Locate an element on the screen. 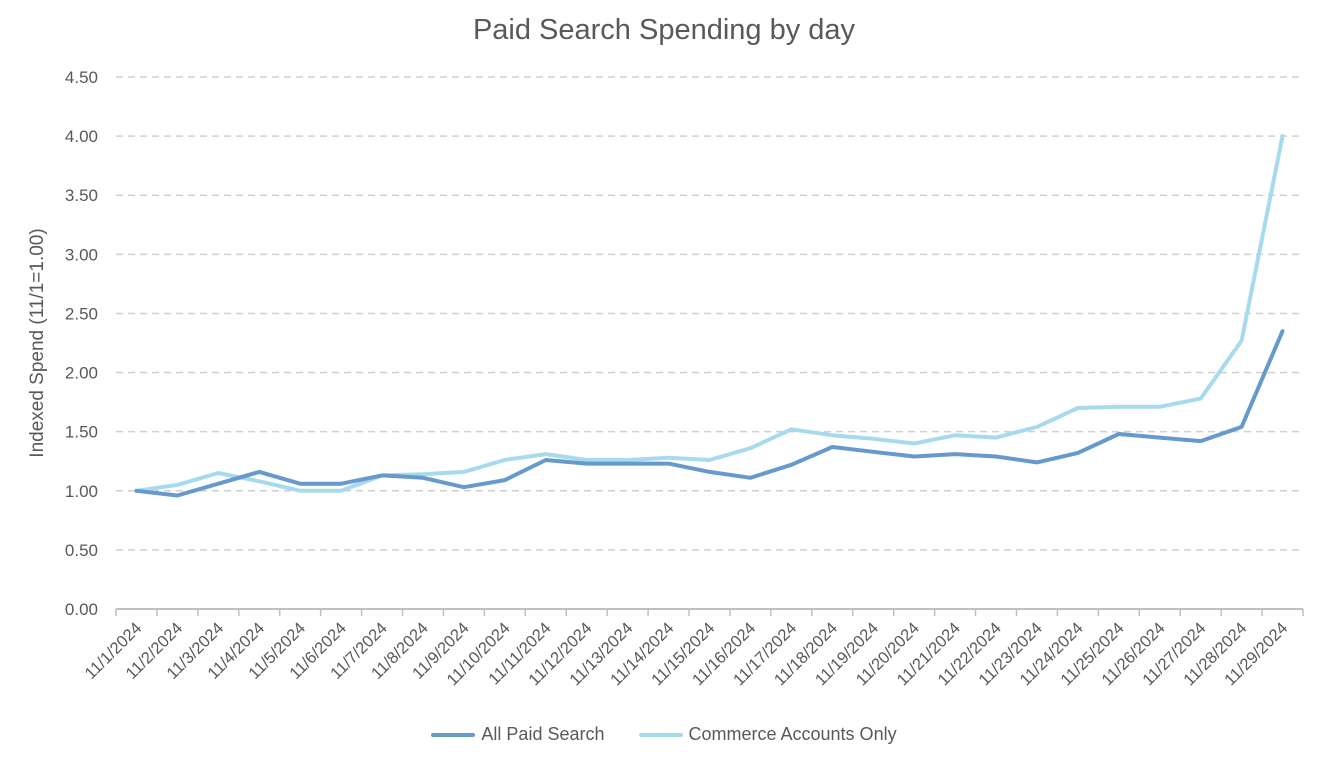  y-axis-ticks: 0.00 0.50 1.00 1.50 2.00 2.50 3.00 3.50 4.00 4.50 is located at coordinates (81, 343).